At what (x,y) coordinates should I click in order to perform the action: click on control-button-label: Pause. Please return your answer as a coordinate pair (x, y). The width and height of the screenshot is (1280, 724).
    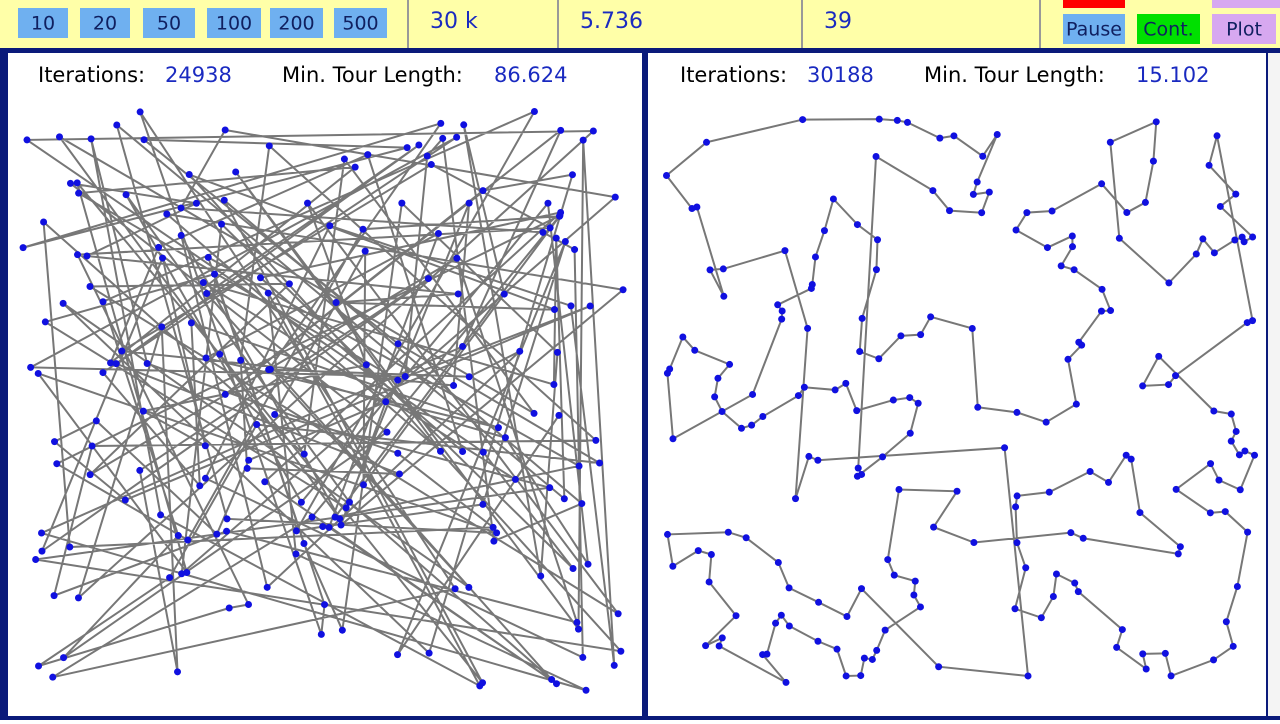
    Looking at the image, I should click on (1094, 30).